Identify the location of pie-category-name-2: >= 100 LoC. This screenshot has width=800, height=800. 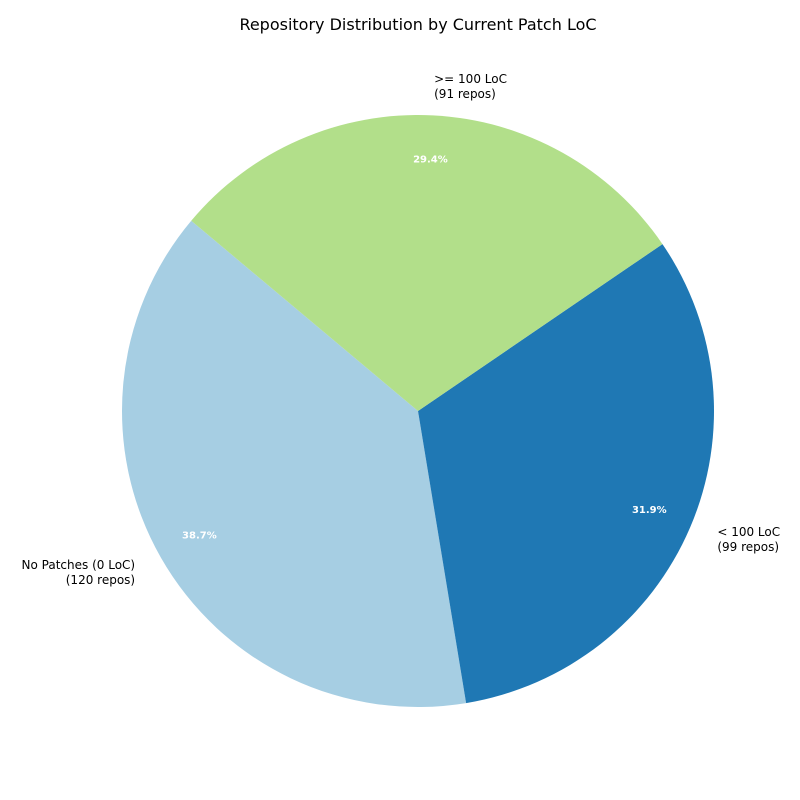
(470, 79).